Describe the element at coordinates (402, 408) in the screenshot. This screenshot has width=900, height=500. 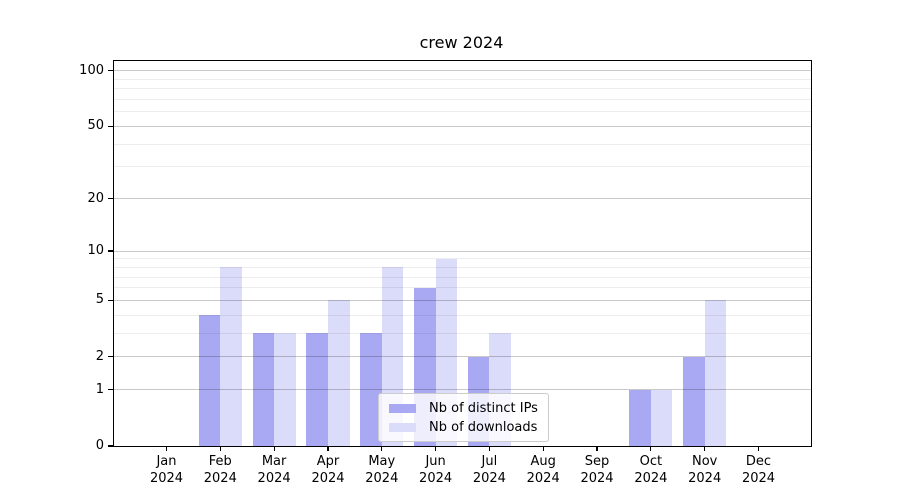
I see `legend-swatch-distinct-ips-icon` at that location.